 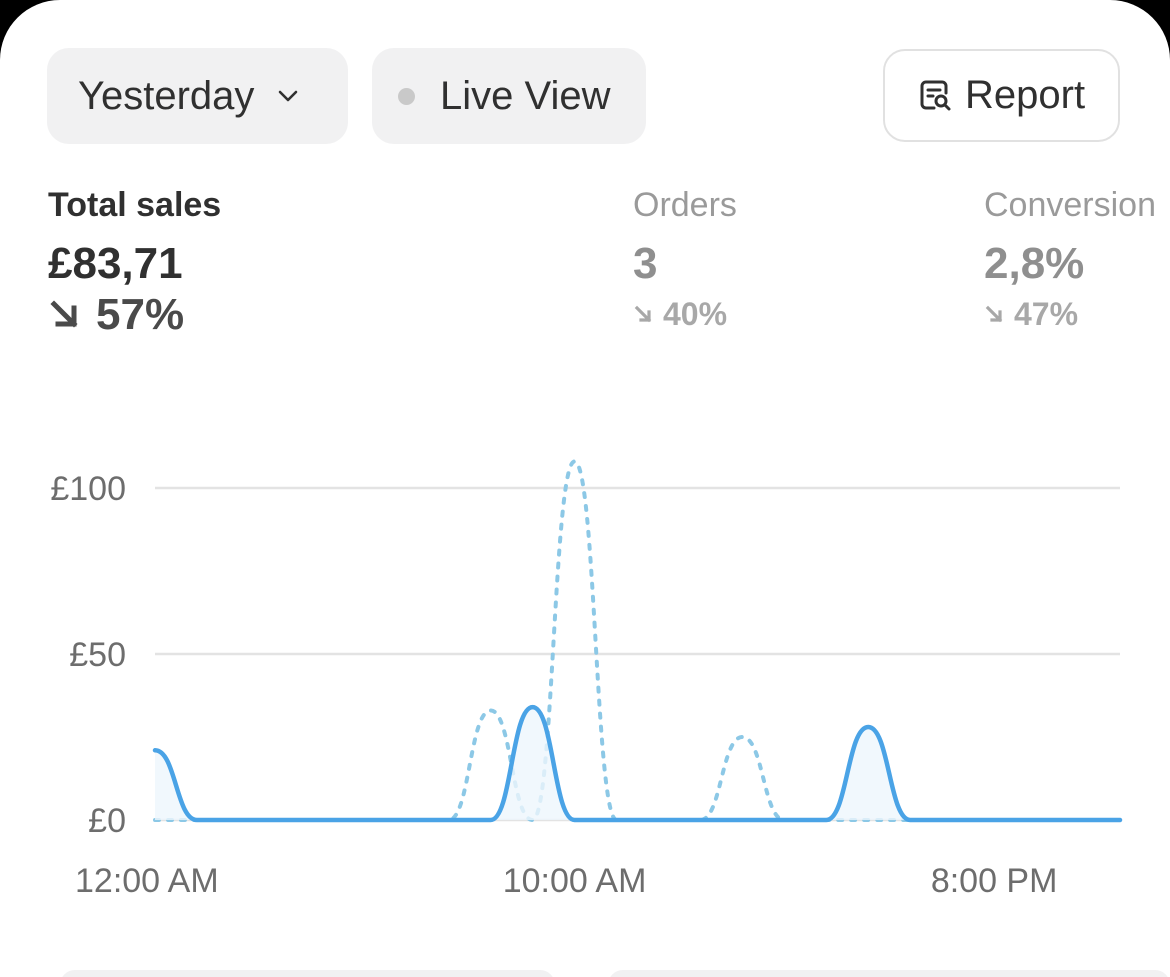 I want to click on report-button: Report, so click(x=1001, y=95).